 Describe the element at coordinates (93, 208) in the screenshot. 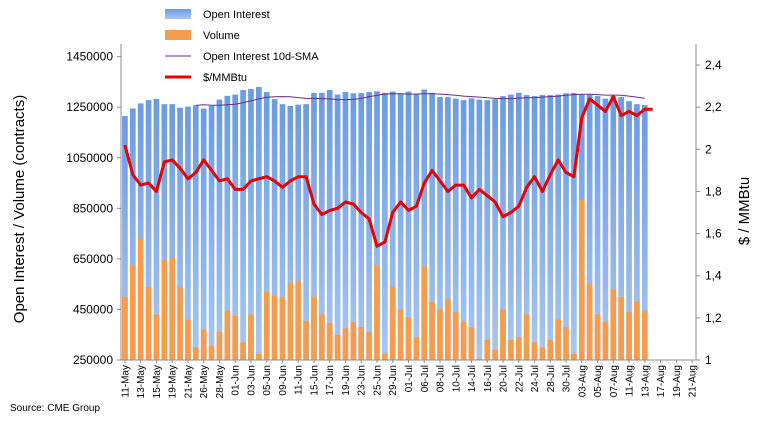

I see `y-tick-label: 850000` at that location.